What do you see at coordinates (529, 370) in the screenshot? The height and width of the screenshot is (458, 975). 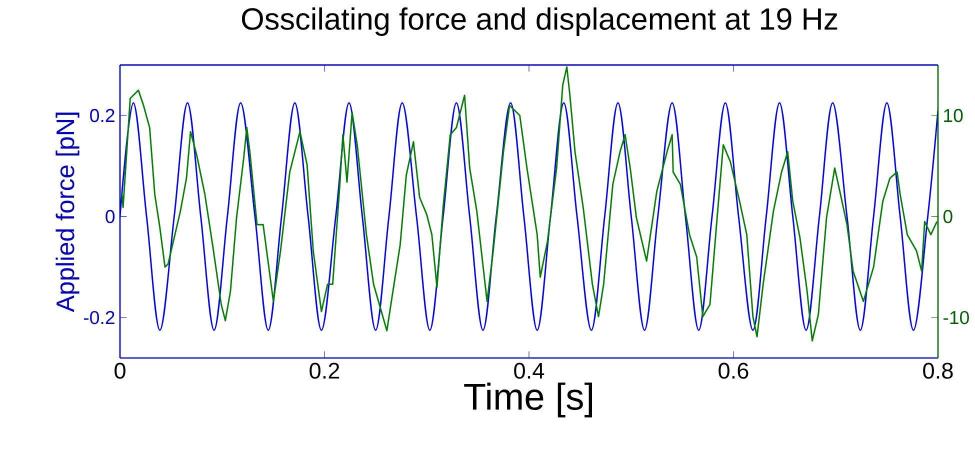 I see `x-tick-label: 0.4` at bounding box center [529, 370].